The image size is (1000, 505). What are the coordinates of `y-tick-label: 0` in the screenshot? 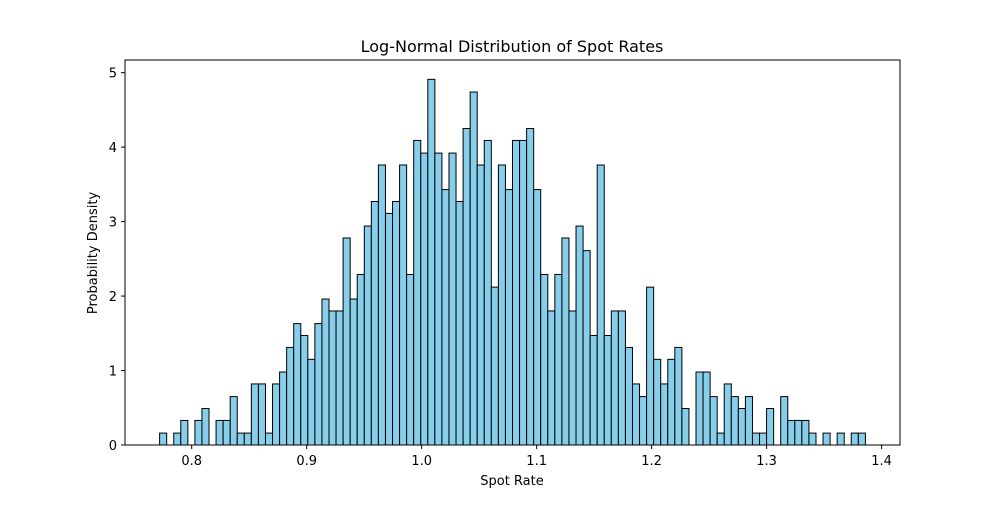 It's located at (113, 446).